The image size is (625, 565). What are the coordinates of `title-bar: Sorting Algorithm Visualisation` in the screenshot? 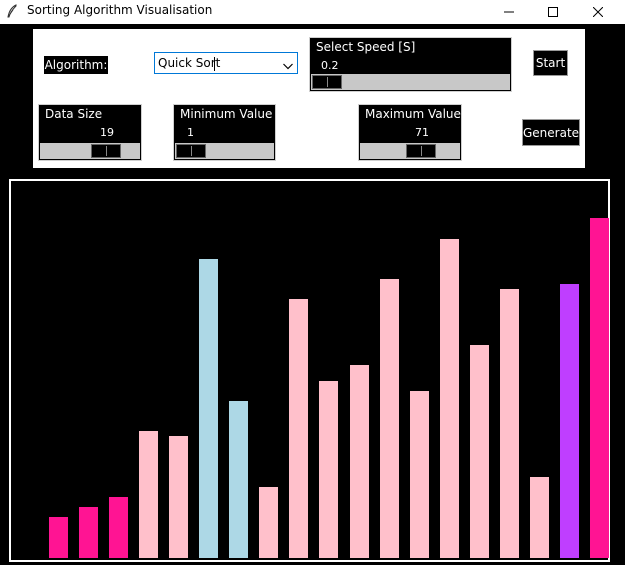 It's located at (312, 12).